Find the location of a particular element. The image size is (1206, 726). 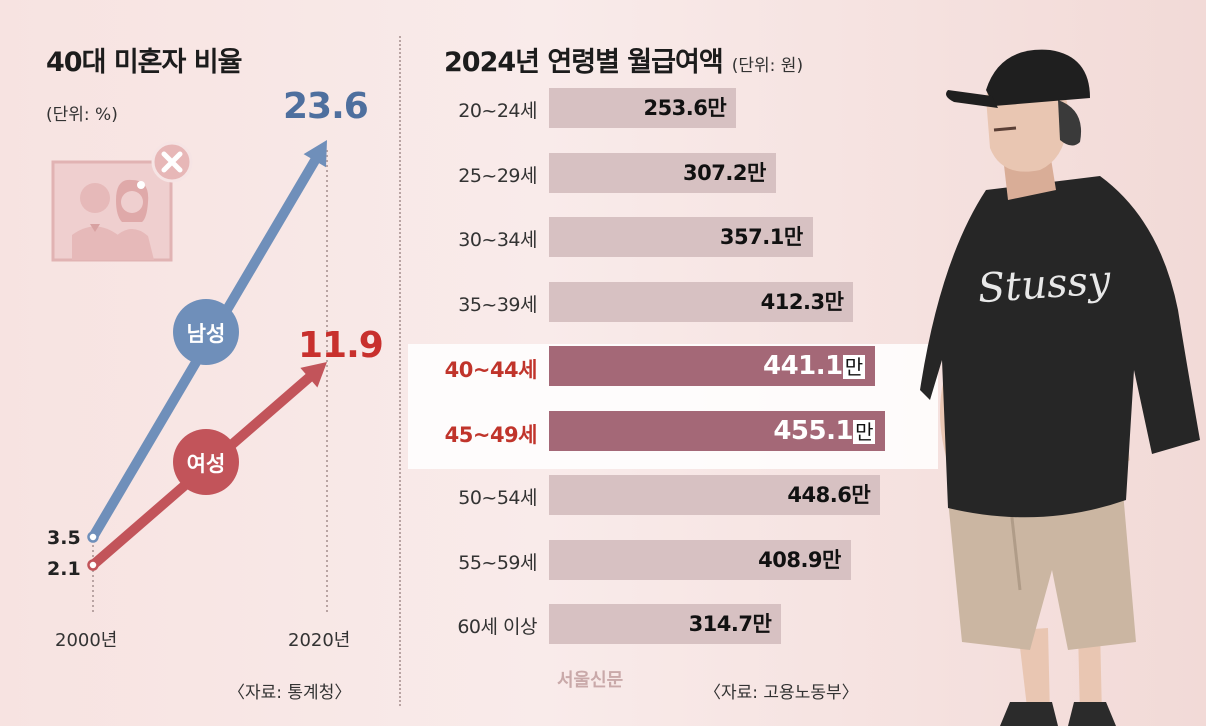

bar-value: 357.1만 is located at coordinates (761, 237).